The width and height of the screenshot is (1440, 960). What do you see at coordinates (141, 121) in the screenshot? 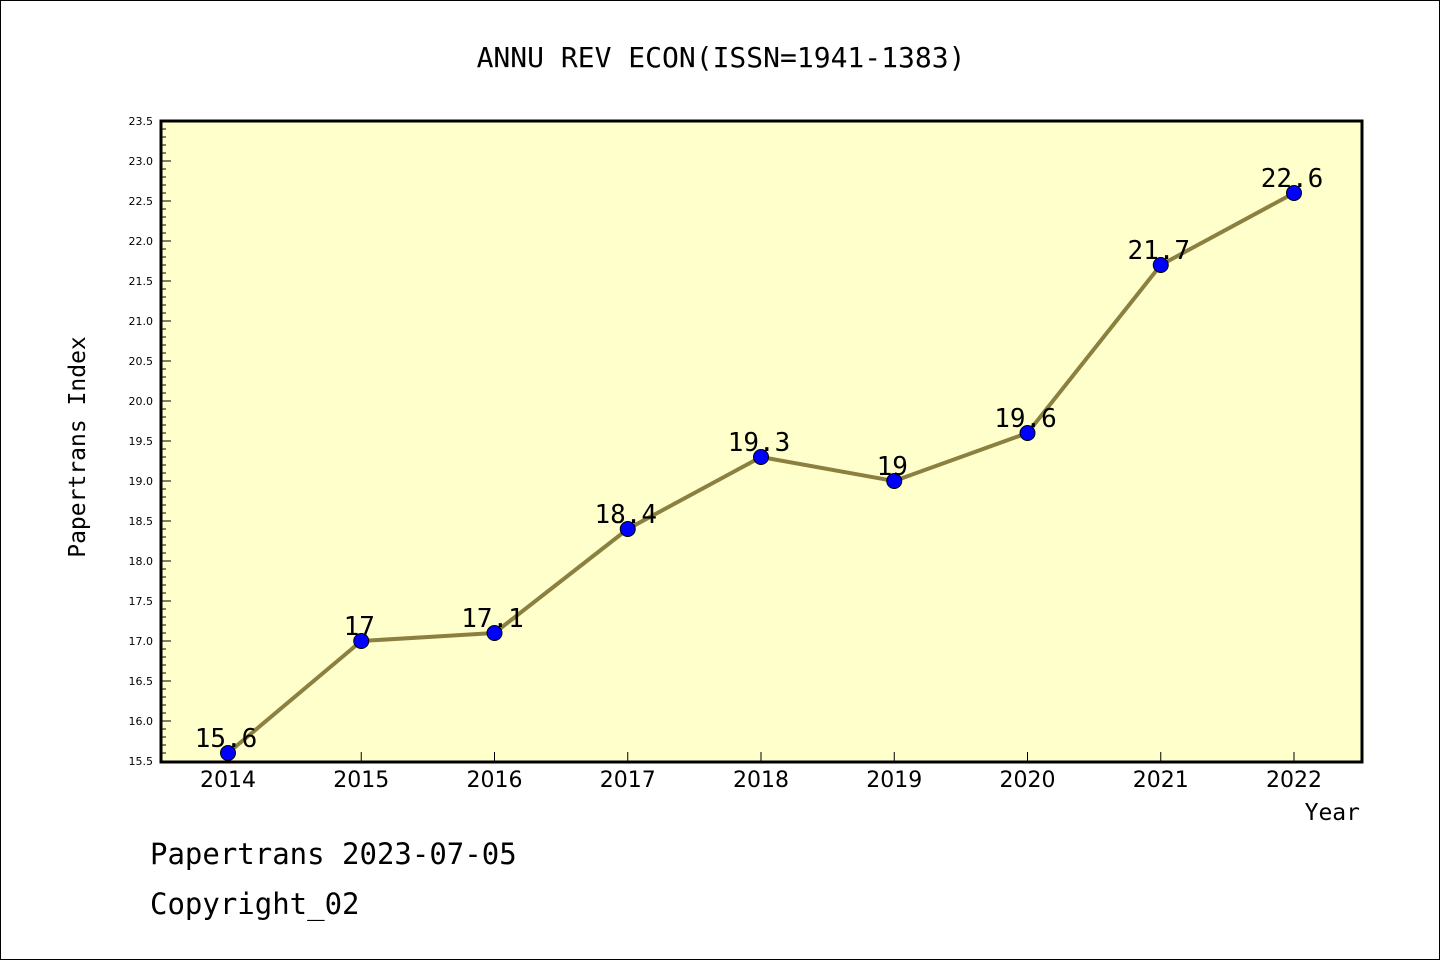
I see `y-tick-label: 23.5` at bounding box center [141, 121].